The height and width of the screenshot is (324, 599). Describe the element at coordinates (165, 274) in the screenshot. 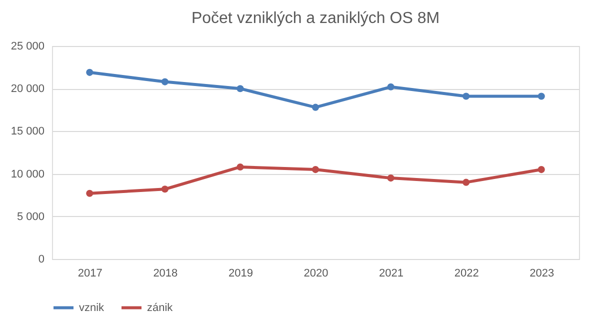

I see `x-tick-label: 2018` at that location.